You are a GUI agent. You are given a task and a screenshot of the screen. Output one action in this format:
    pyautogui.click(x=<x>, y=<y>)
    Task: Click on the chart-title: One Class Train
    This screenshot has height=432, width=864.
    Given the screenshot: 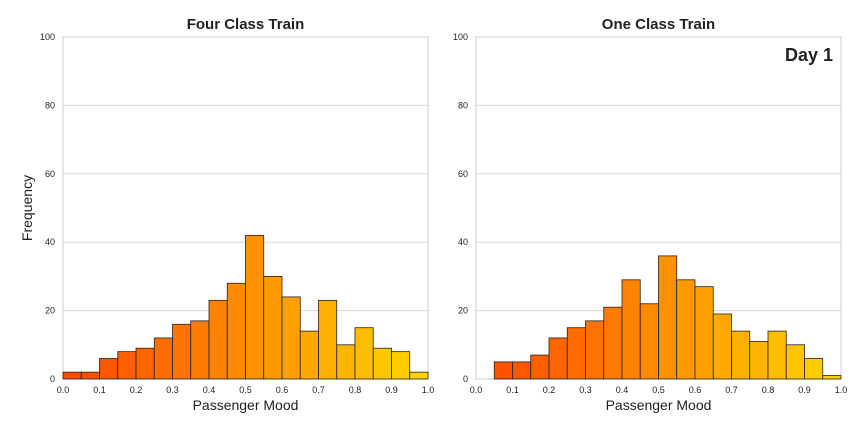 What is the action you would take?
    pyautogui.click(x=658, y=24)
    